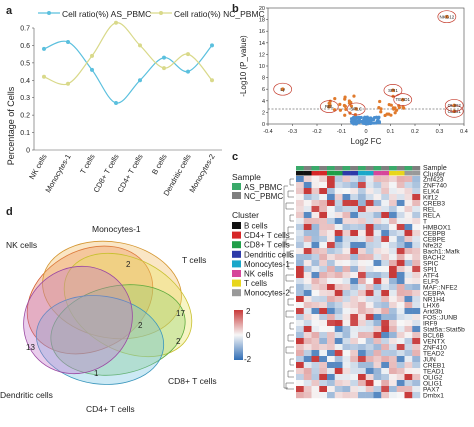  I want to click on cluster-annotation-cell, so click(377, 173).